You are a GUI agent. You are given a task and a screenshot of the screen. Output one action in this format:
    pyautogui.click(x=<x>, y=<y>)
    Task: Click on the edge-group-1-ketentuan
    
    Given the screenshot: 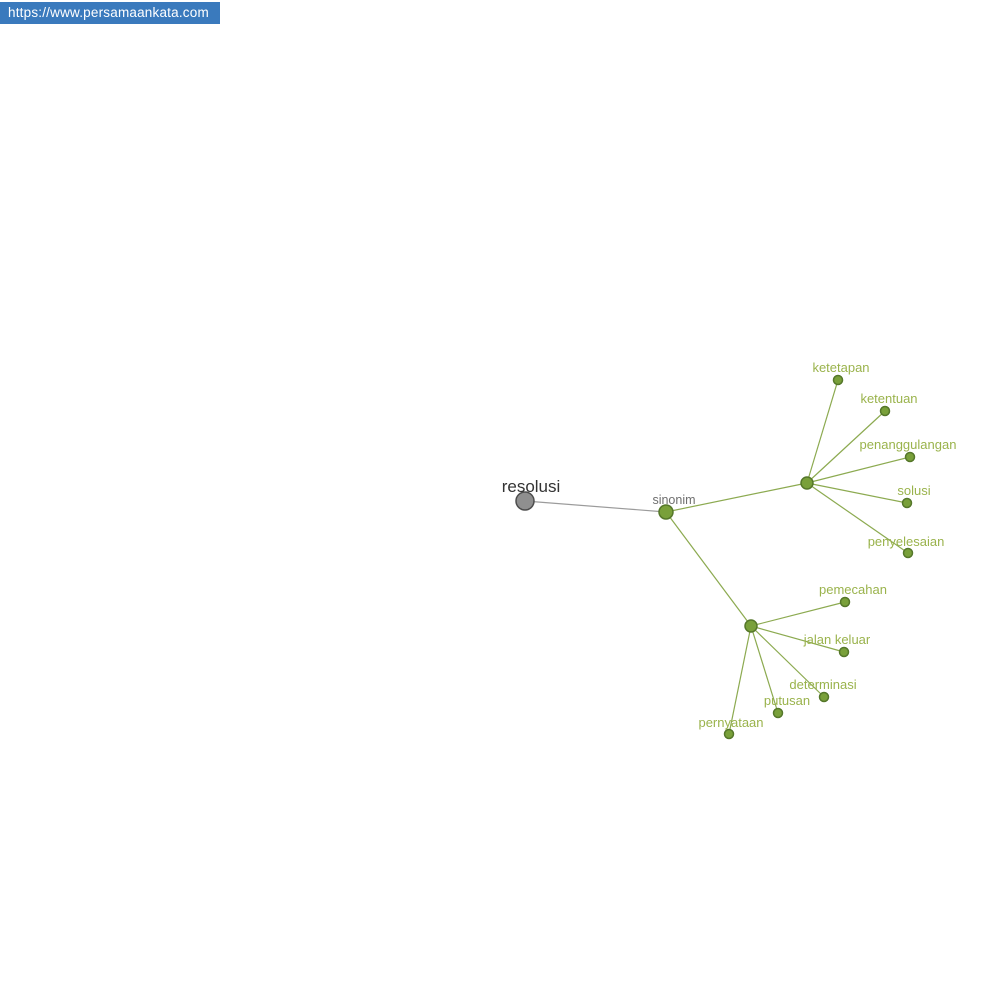 What is the action you would take?
    pyautogui.click(x=846, y=447)
    